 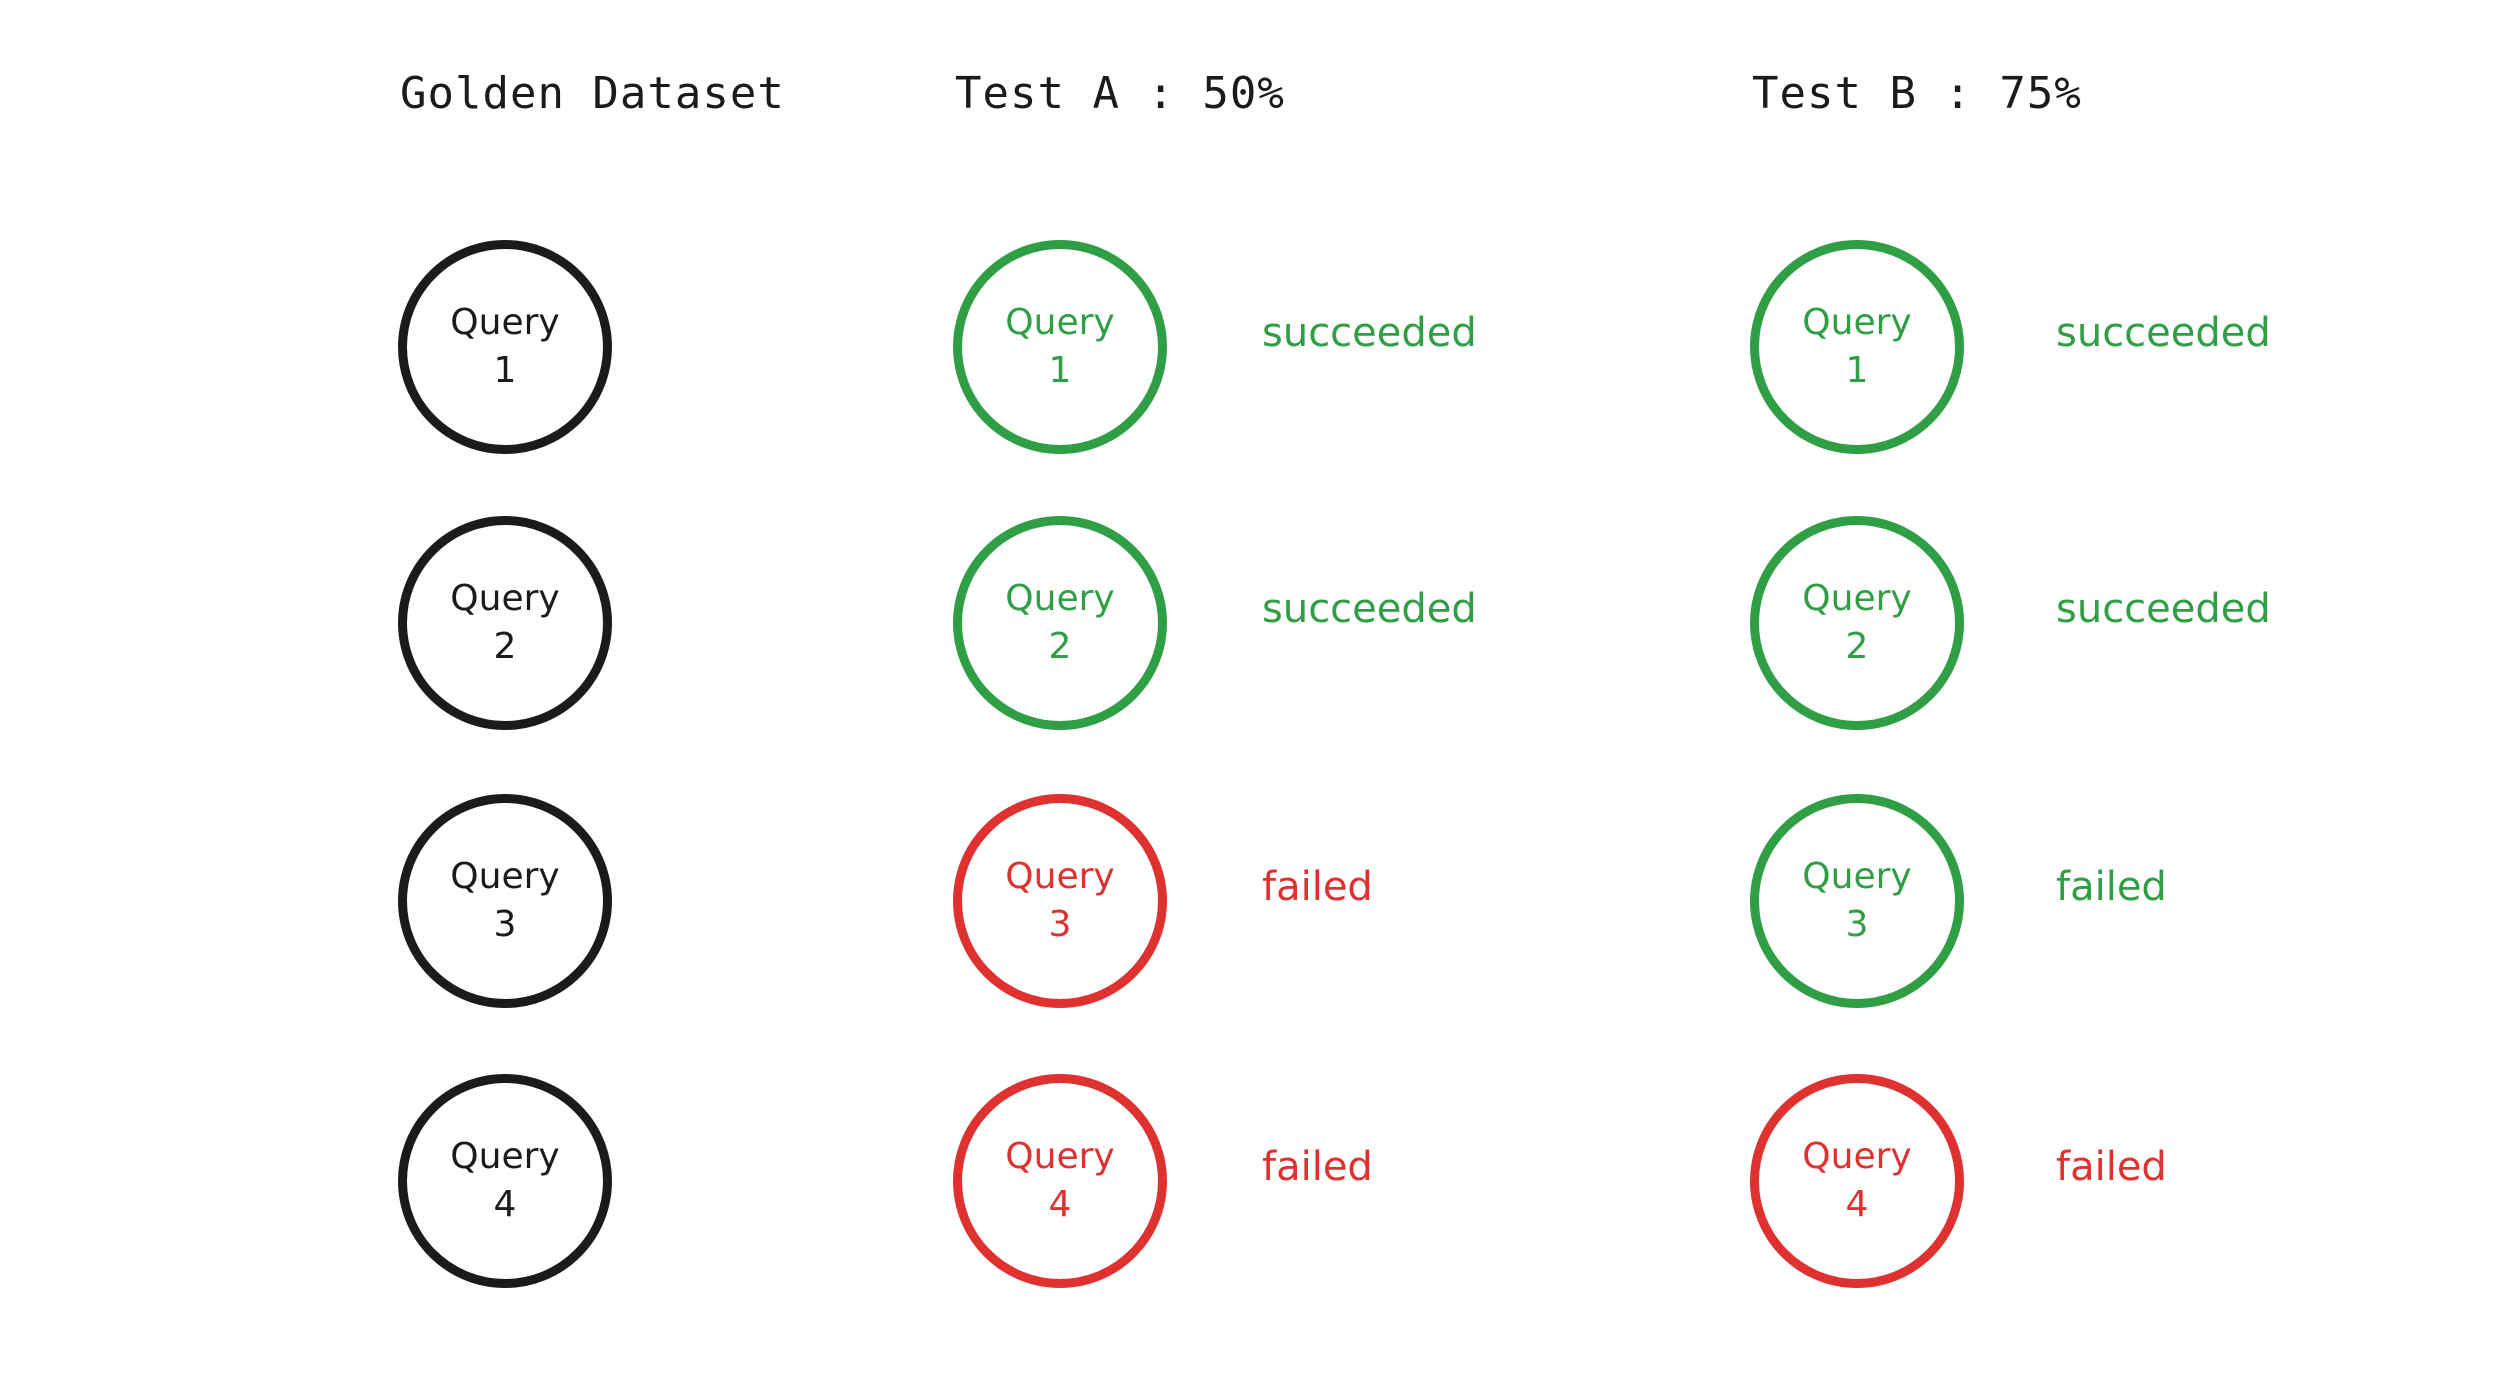 What do you see at coordinates (592, 93) in the screenshot?
I see `column-title-golden-dataset: Golden Dataset` at bounding box center [592, 93].